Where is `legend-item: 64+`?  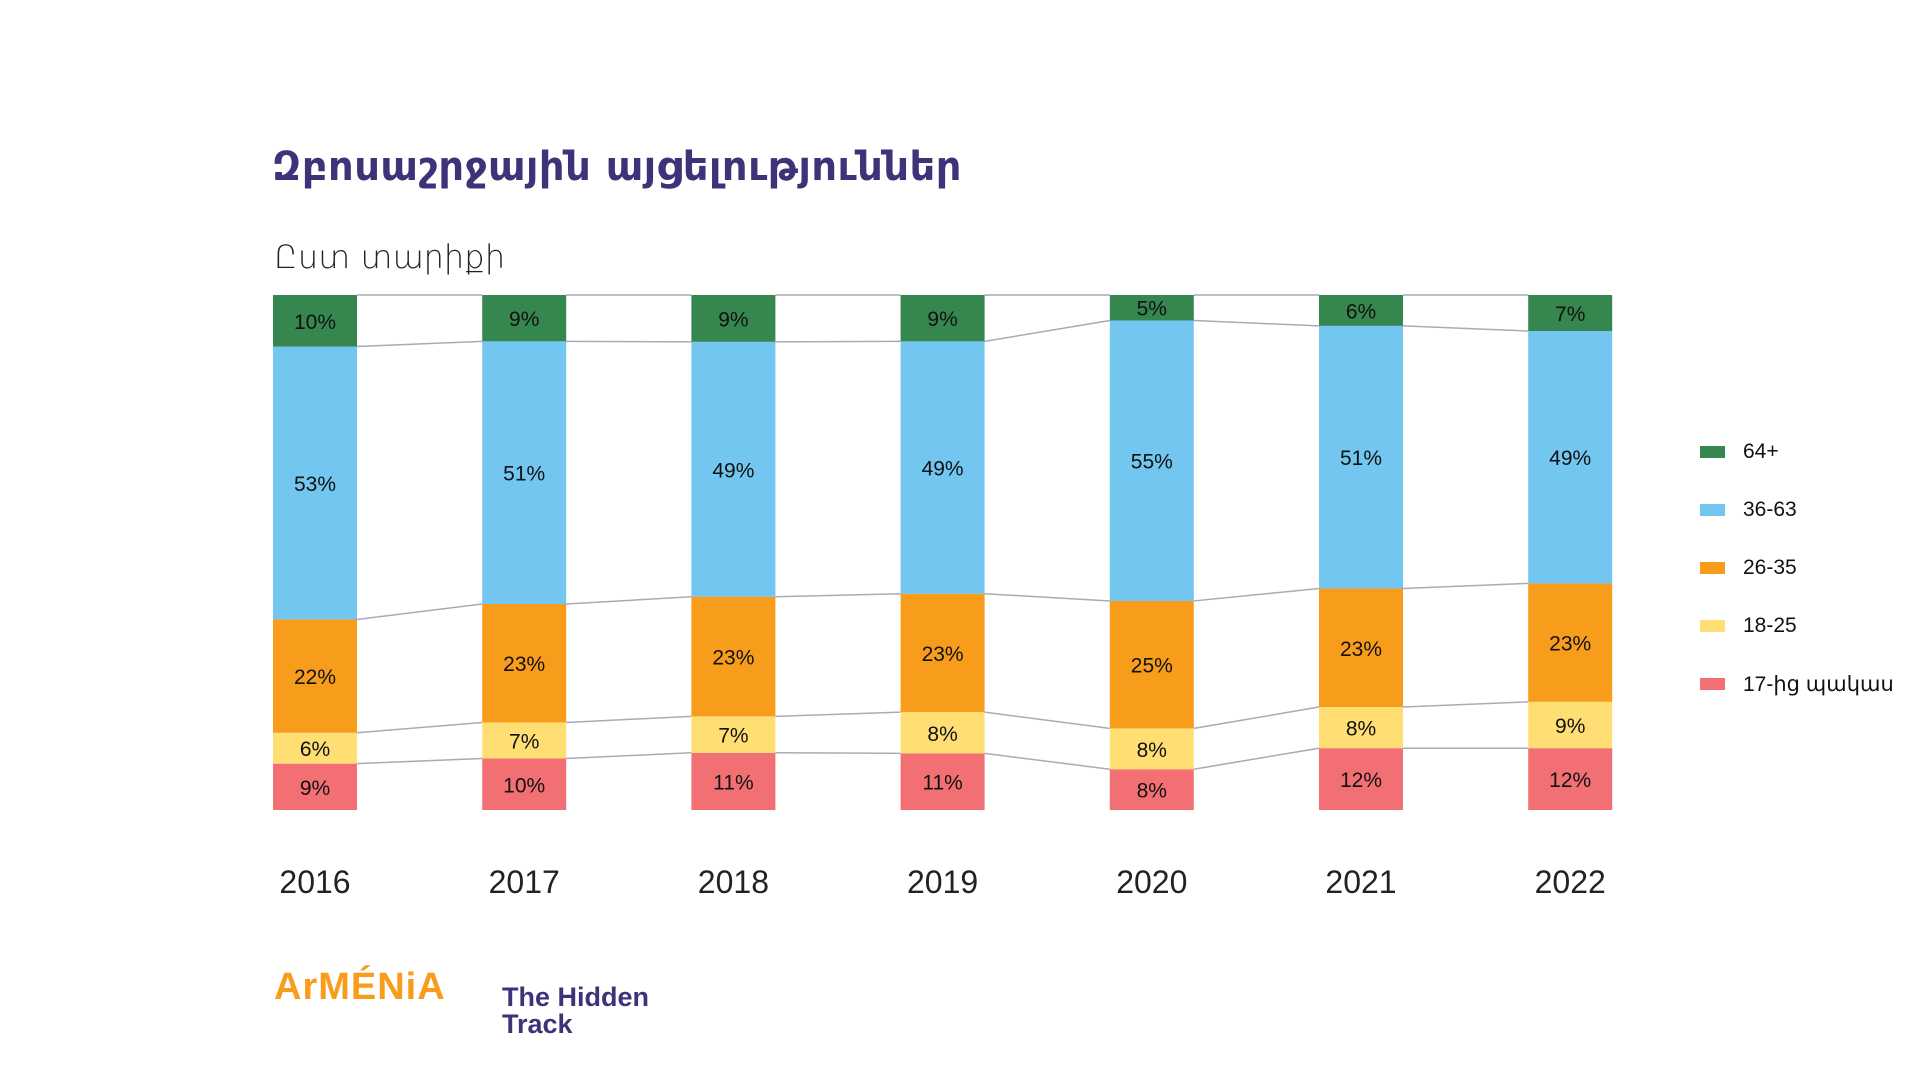
legend-item: 64+ is located at coordinates (1739, 452).